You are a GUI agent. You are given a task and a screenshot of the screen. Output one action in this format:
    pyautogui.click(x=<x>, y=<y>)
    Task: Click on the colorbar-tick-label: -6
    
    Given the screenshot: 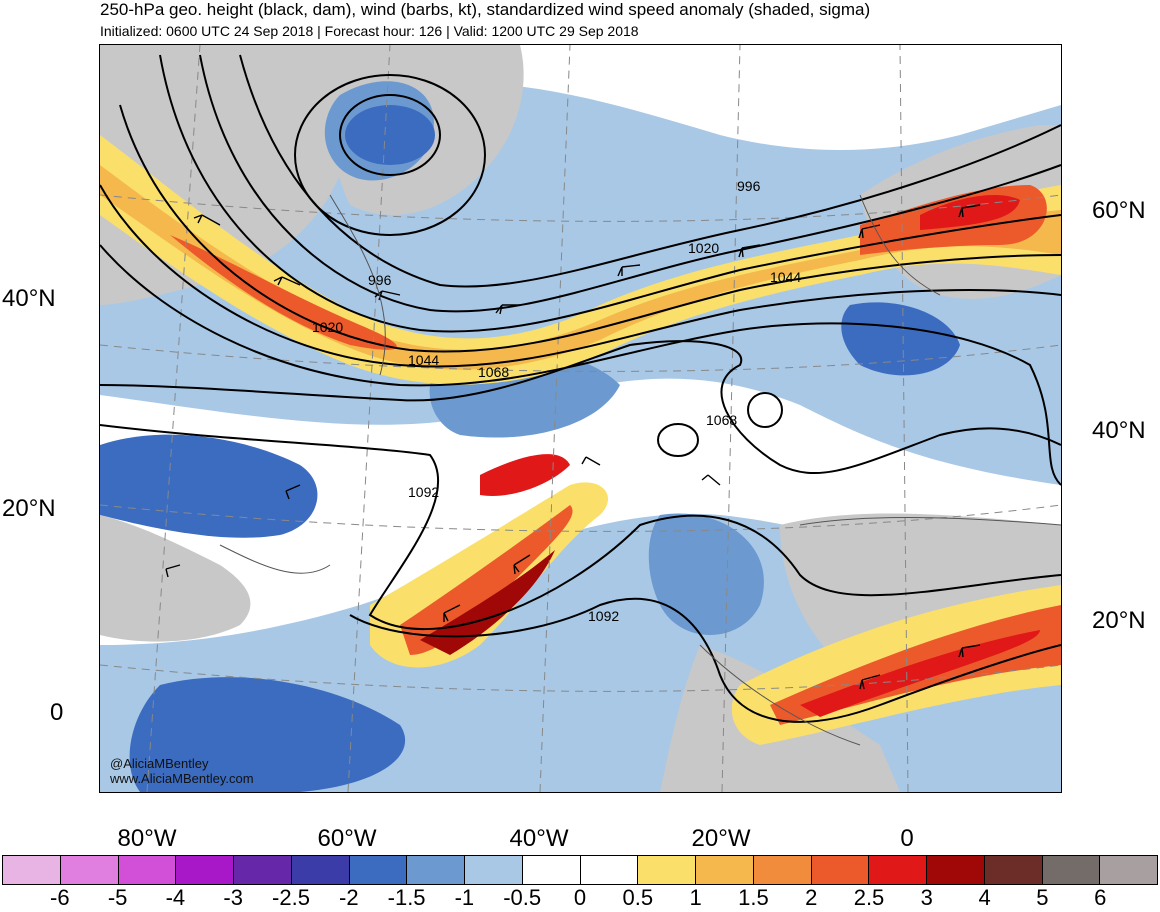 What is the action you would take?
    pyautogui.click(x=60, y=897)
    